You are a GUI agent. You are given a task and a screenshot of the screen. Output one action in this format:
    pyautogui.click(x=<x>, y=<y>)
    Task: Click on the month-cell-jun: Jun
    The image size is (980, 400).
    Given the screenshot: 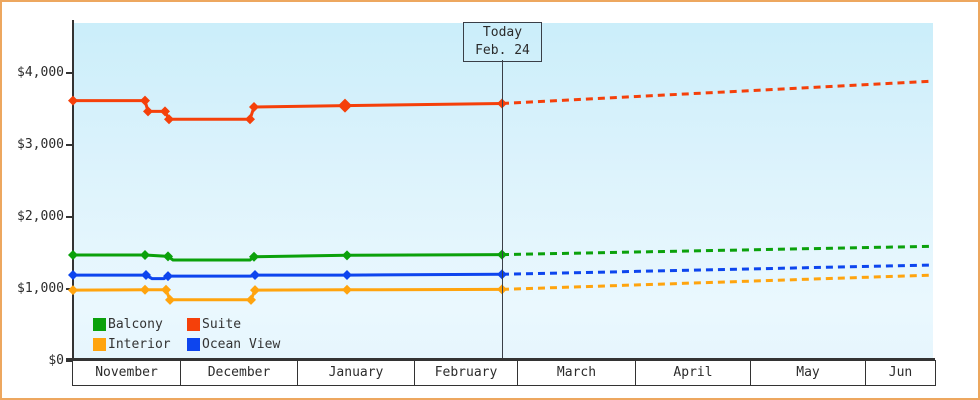 What is the action you would take?
    pyautogui.click(x=900, y=373)
    